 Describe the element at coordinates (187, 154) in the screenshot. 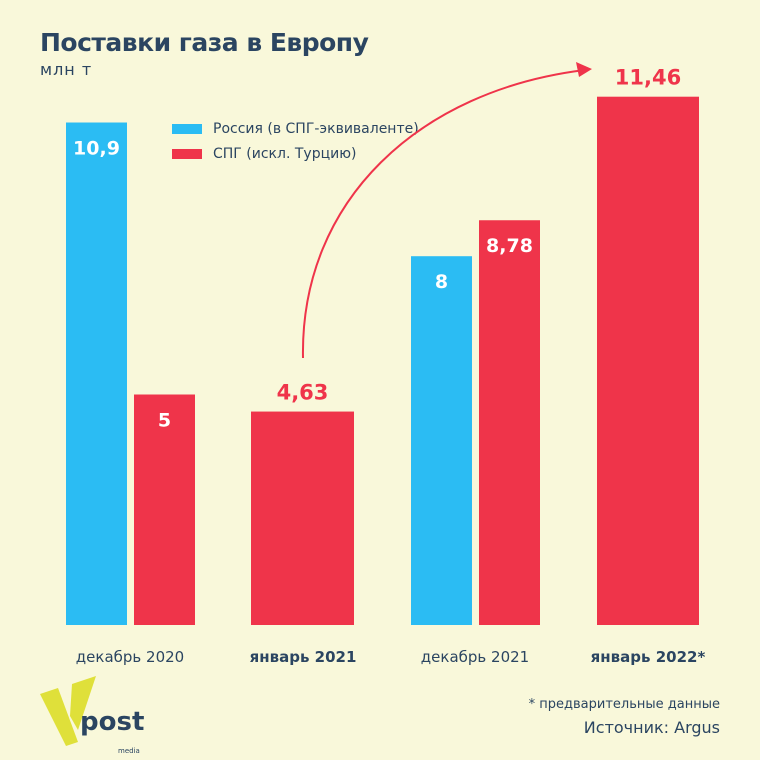

I see `legend-swatch-lng` at that location.